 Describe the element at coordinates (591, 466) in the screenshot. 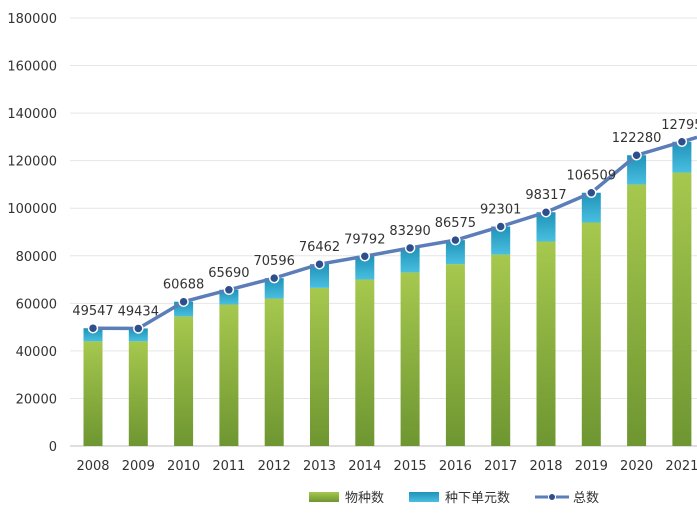

I see `x-tick-label: 2019` at that location.